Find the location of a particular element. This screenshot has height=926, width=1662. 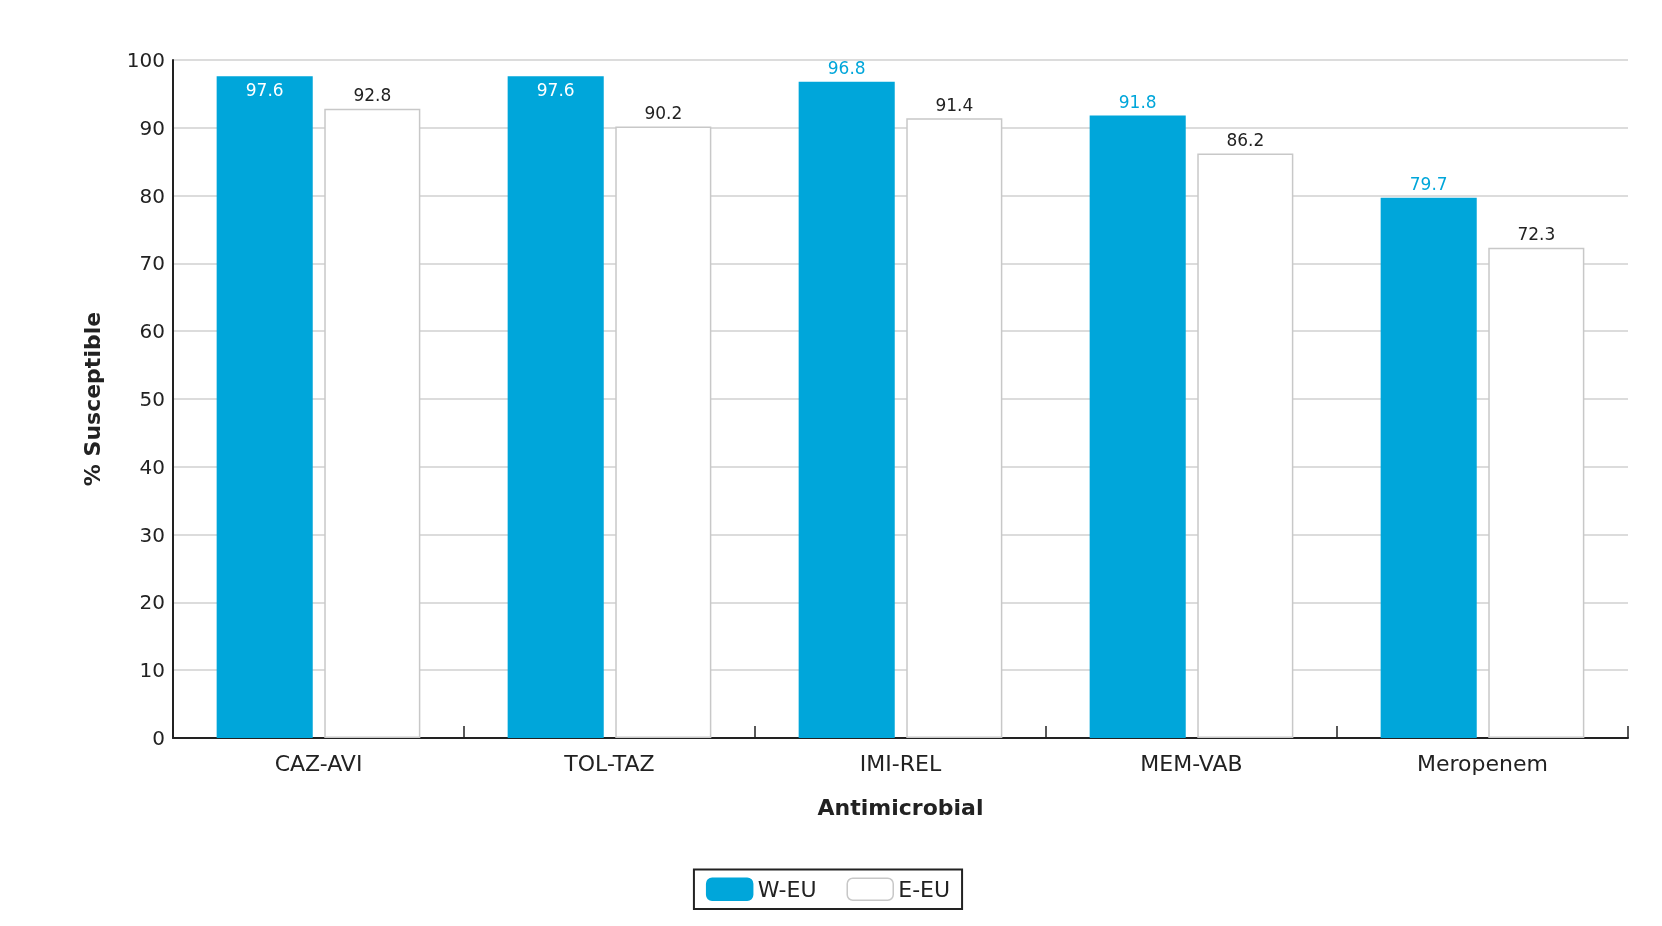

data-label: 86.2 is located at coordinates (1245, 140).